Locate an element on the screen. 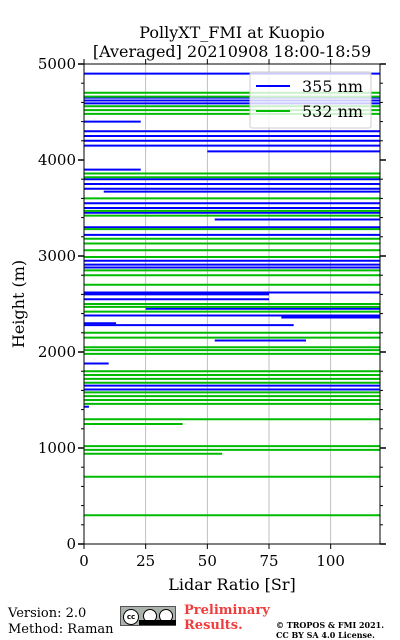  preliminary-line-1: Preliminary is located at coordinates (227, 610).